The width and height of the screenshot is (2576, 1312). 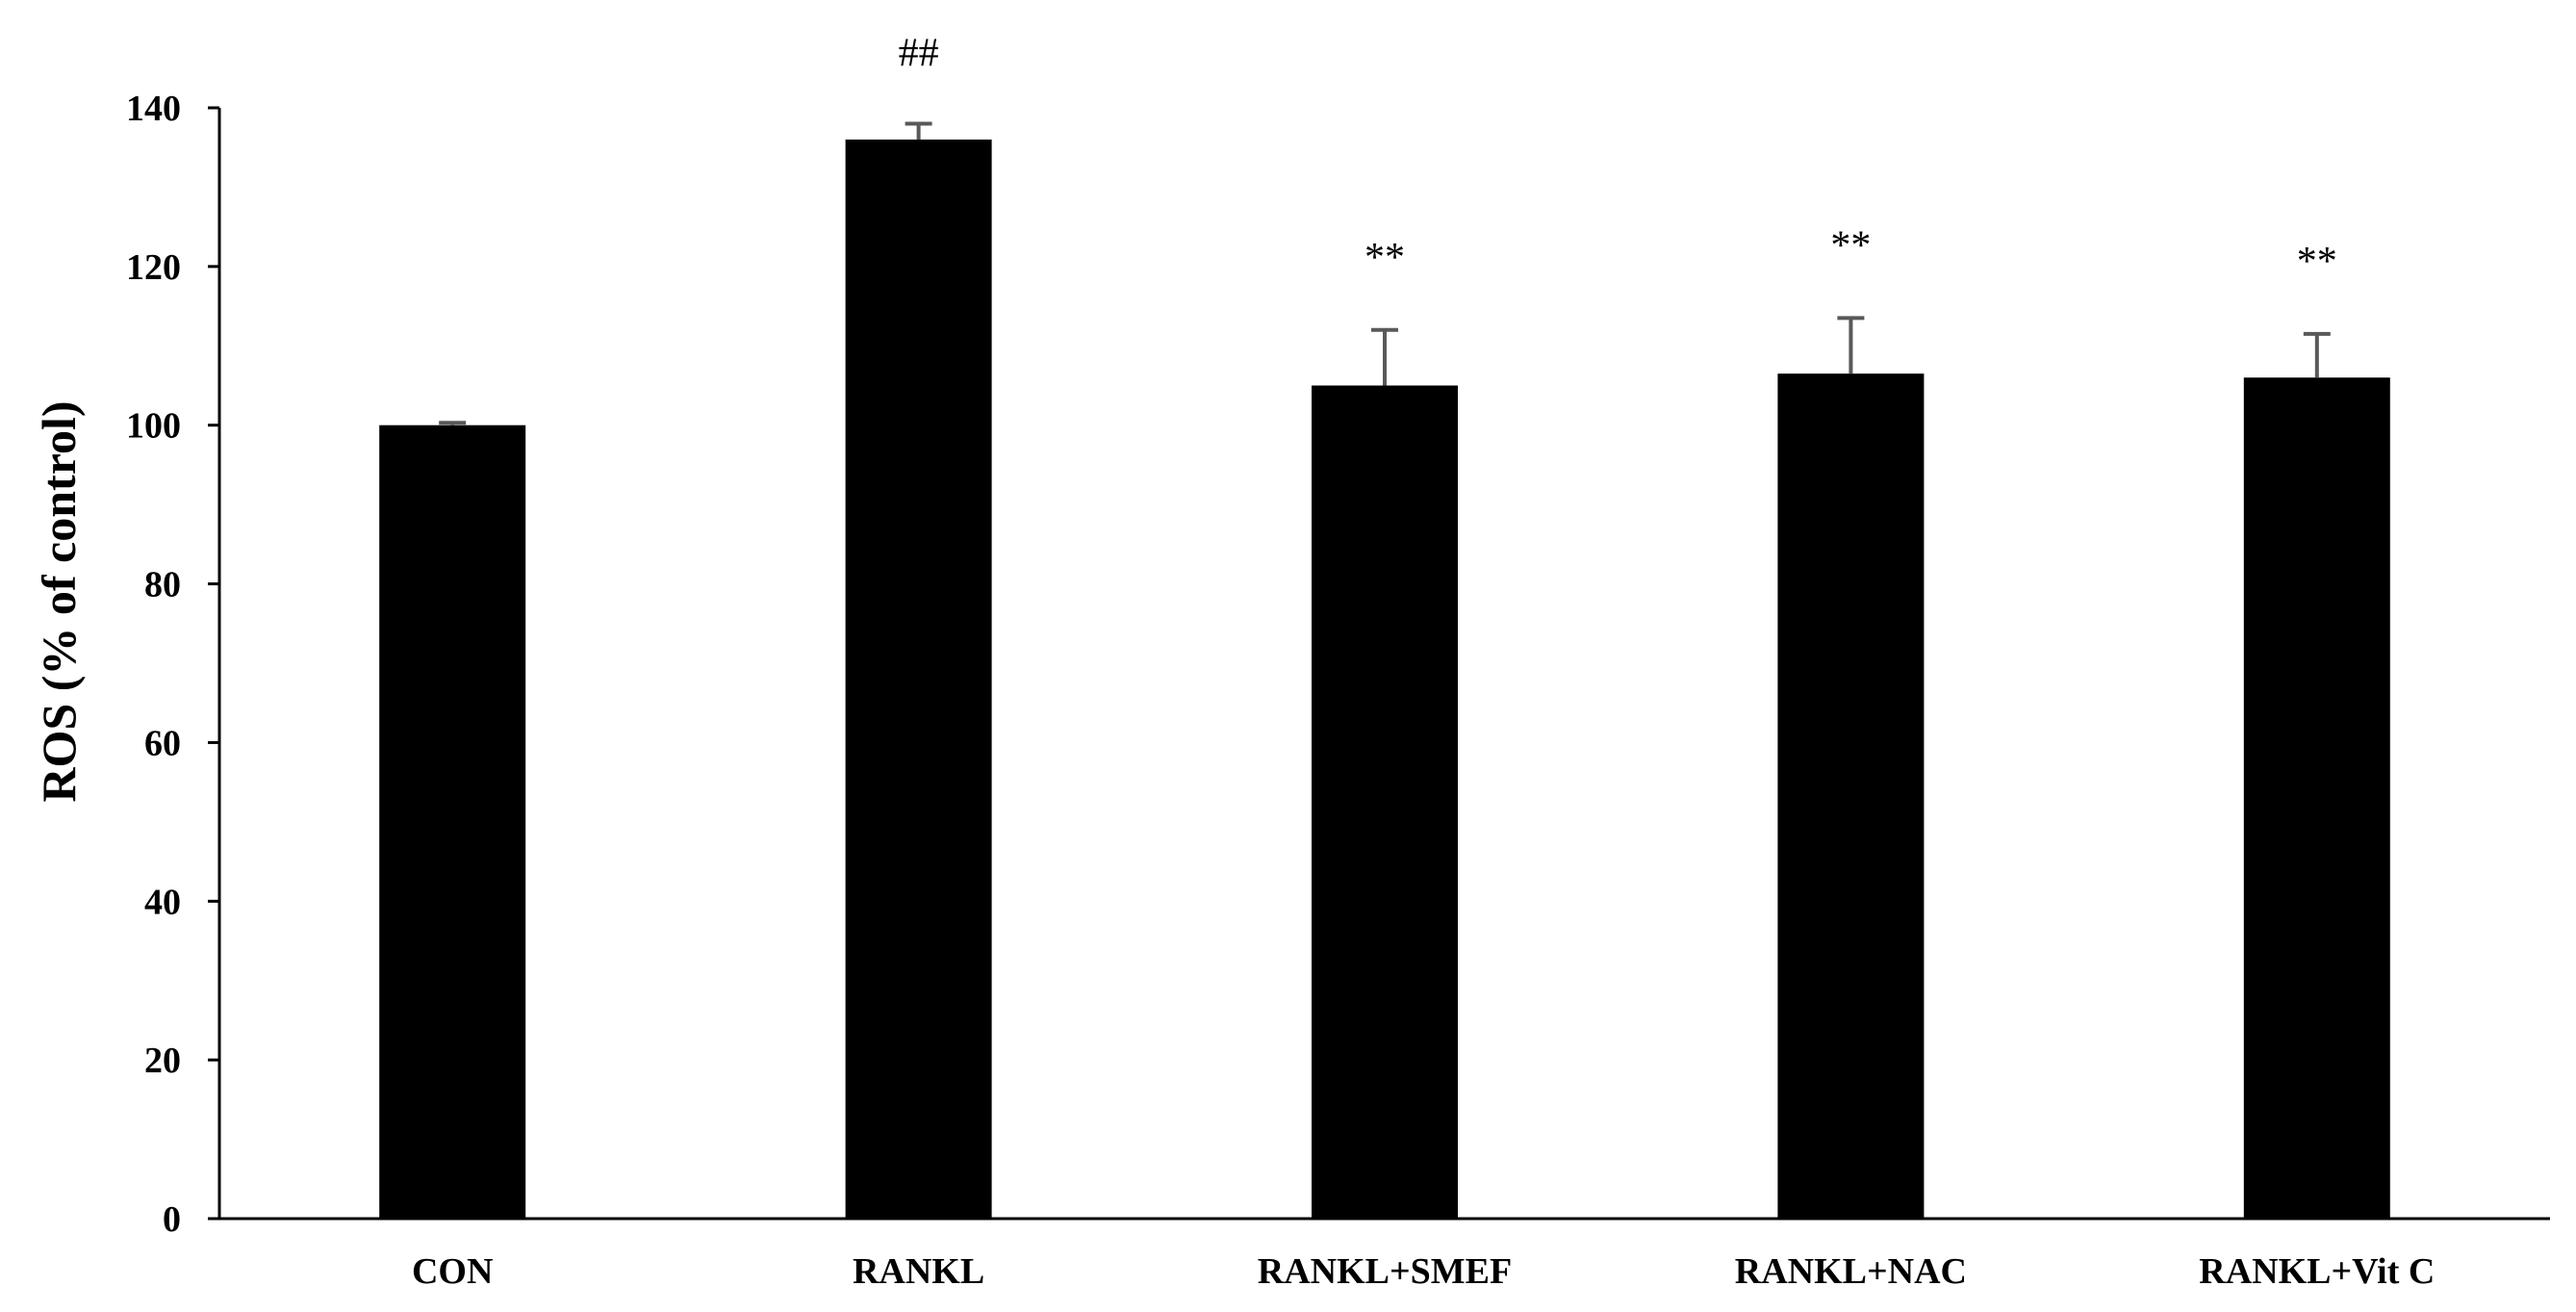 What do you see at coordinates (162, 585) in the screenshot?
I see `y-tick-label-4: 80` at bounding box center [162, 585].